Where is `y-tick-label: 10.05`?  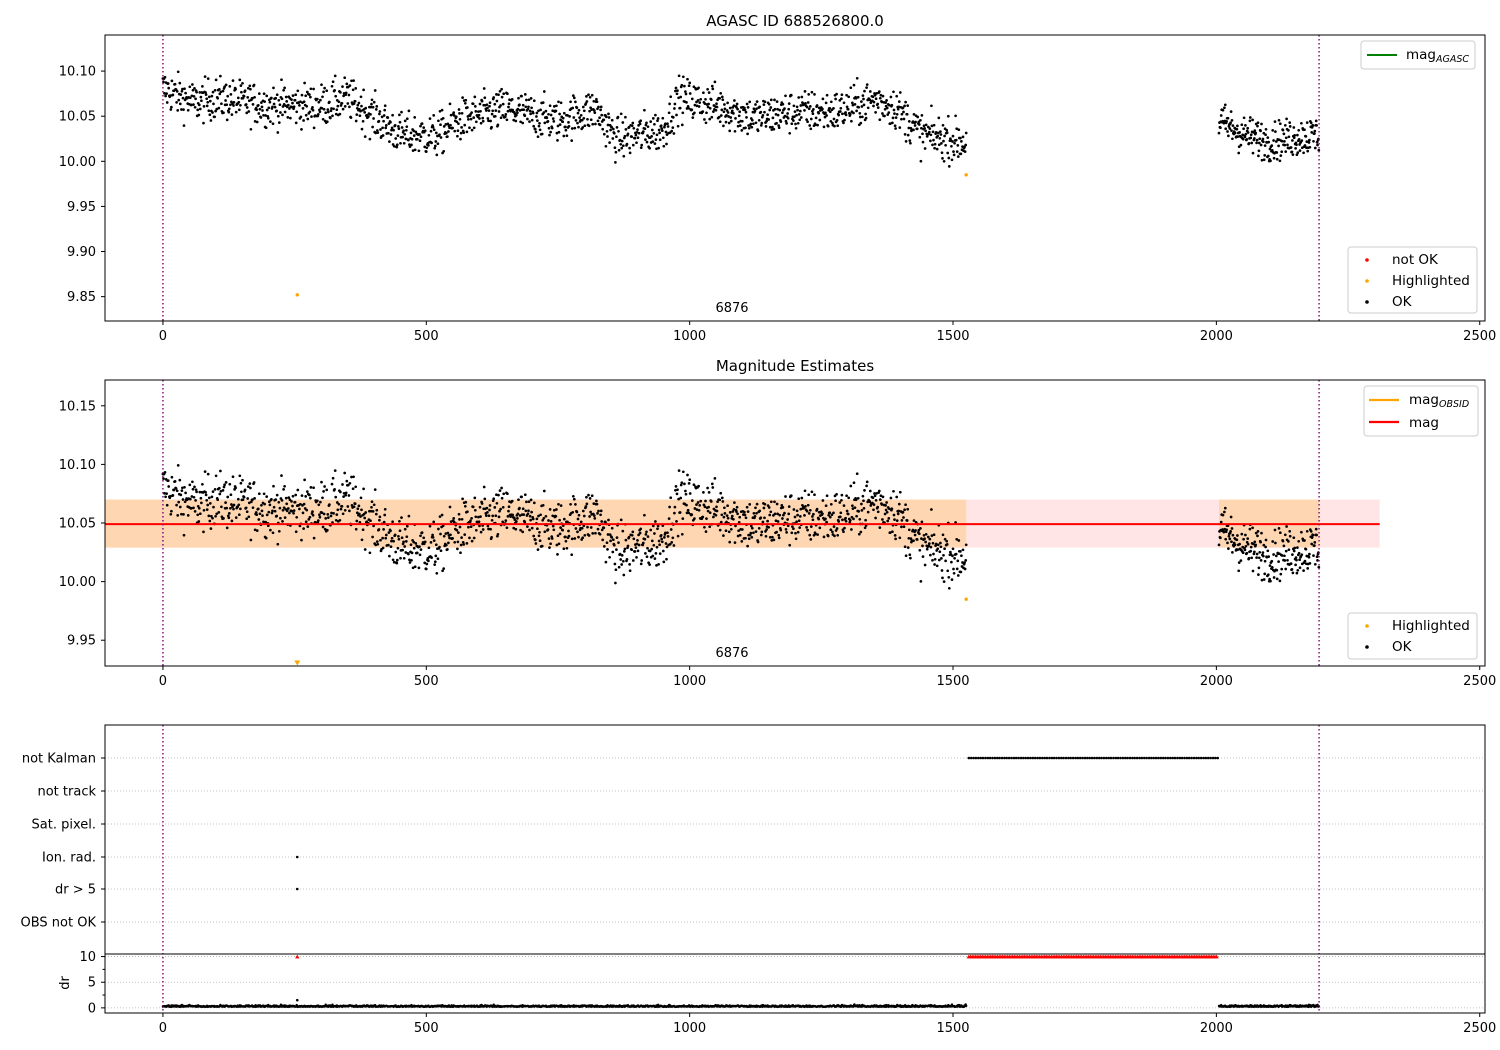
y-tick-label: 10.05 is located at coordinates (77, 117).